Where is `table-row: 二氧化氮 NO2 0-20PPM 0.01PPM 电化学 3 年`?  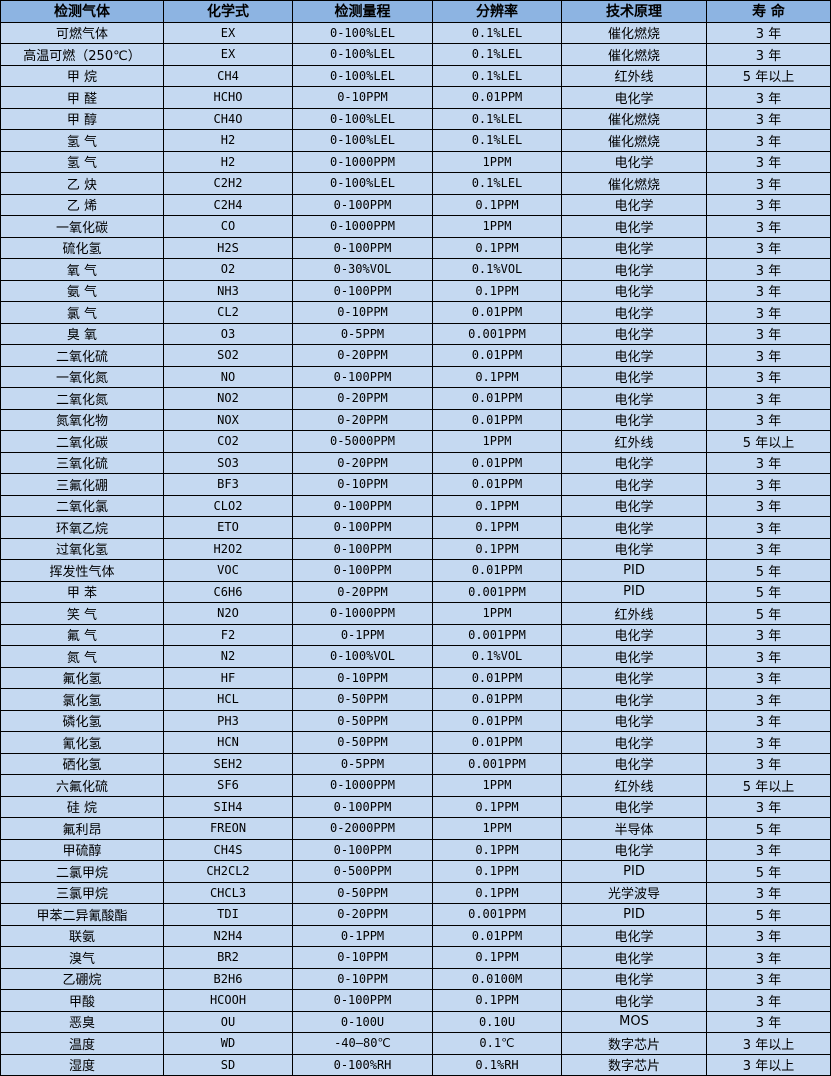 table-row: 二氧化氮 NO2 0-20PPM 0.01PPM 电化学 3 年 is located at coordinates (415, 398).